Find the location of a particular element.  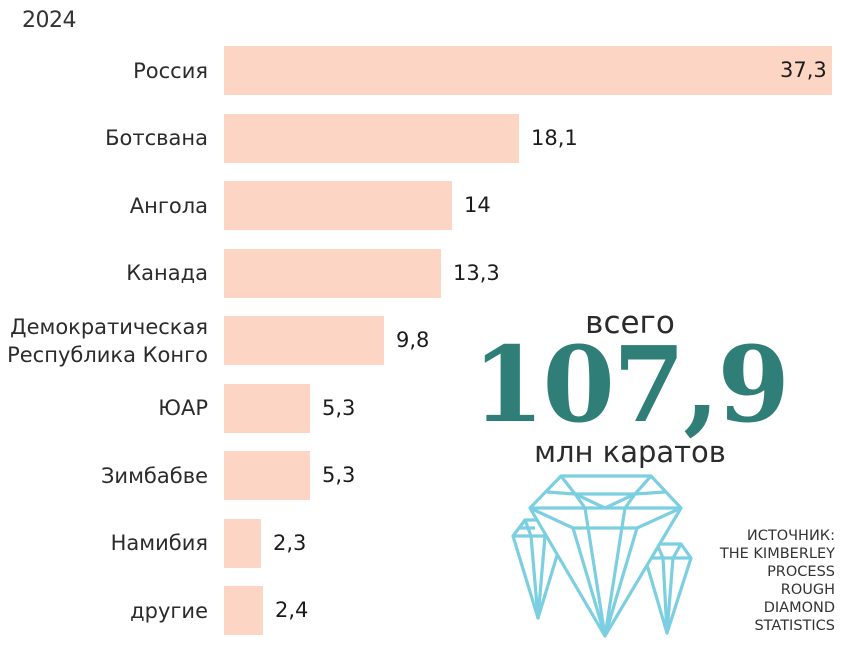

source-line: THE KIMBERLEY is located at coordinates (777, 554).